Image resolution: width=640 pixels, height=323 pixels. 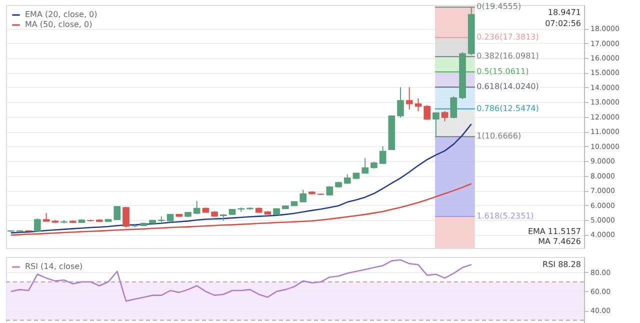 What do you see at coordinates (563, 23) in the screenshot?
I see `text: 07:02:56` at bounding box center [563, 23].